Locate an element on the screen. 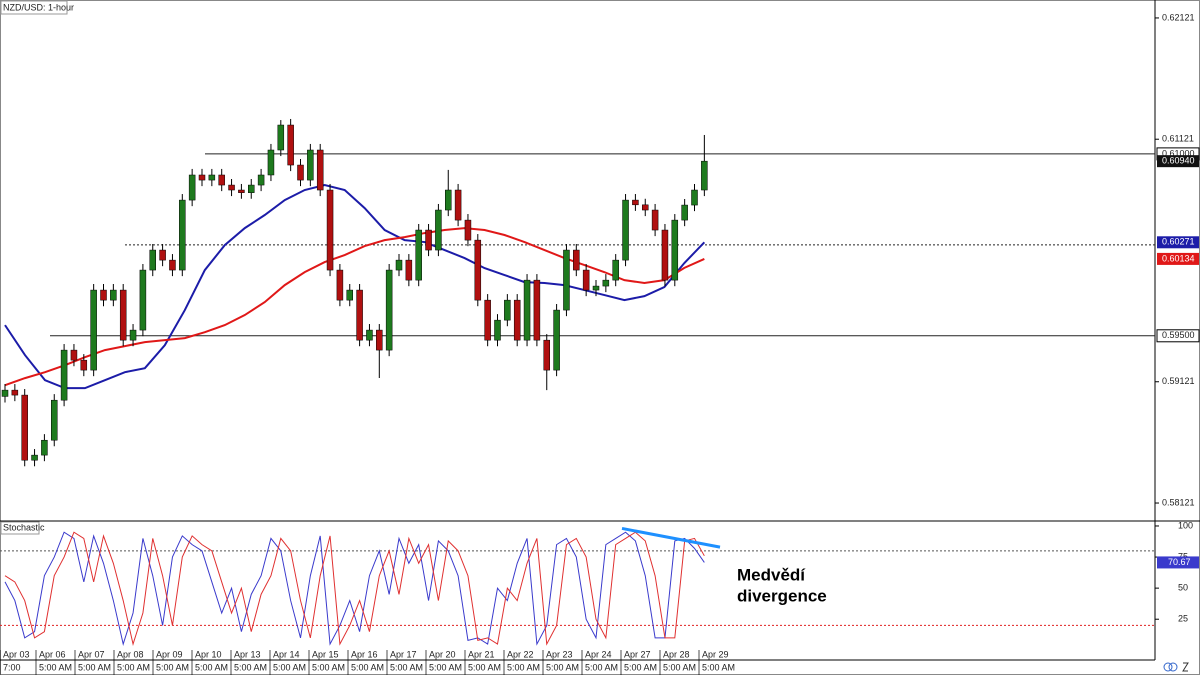 The image size is (1200, 675). corner-icon is located at coordinates (1176, 667).